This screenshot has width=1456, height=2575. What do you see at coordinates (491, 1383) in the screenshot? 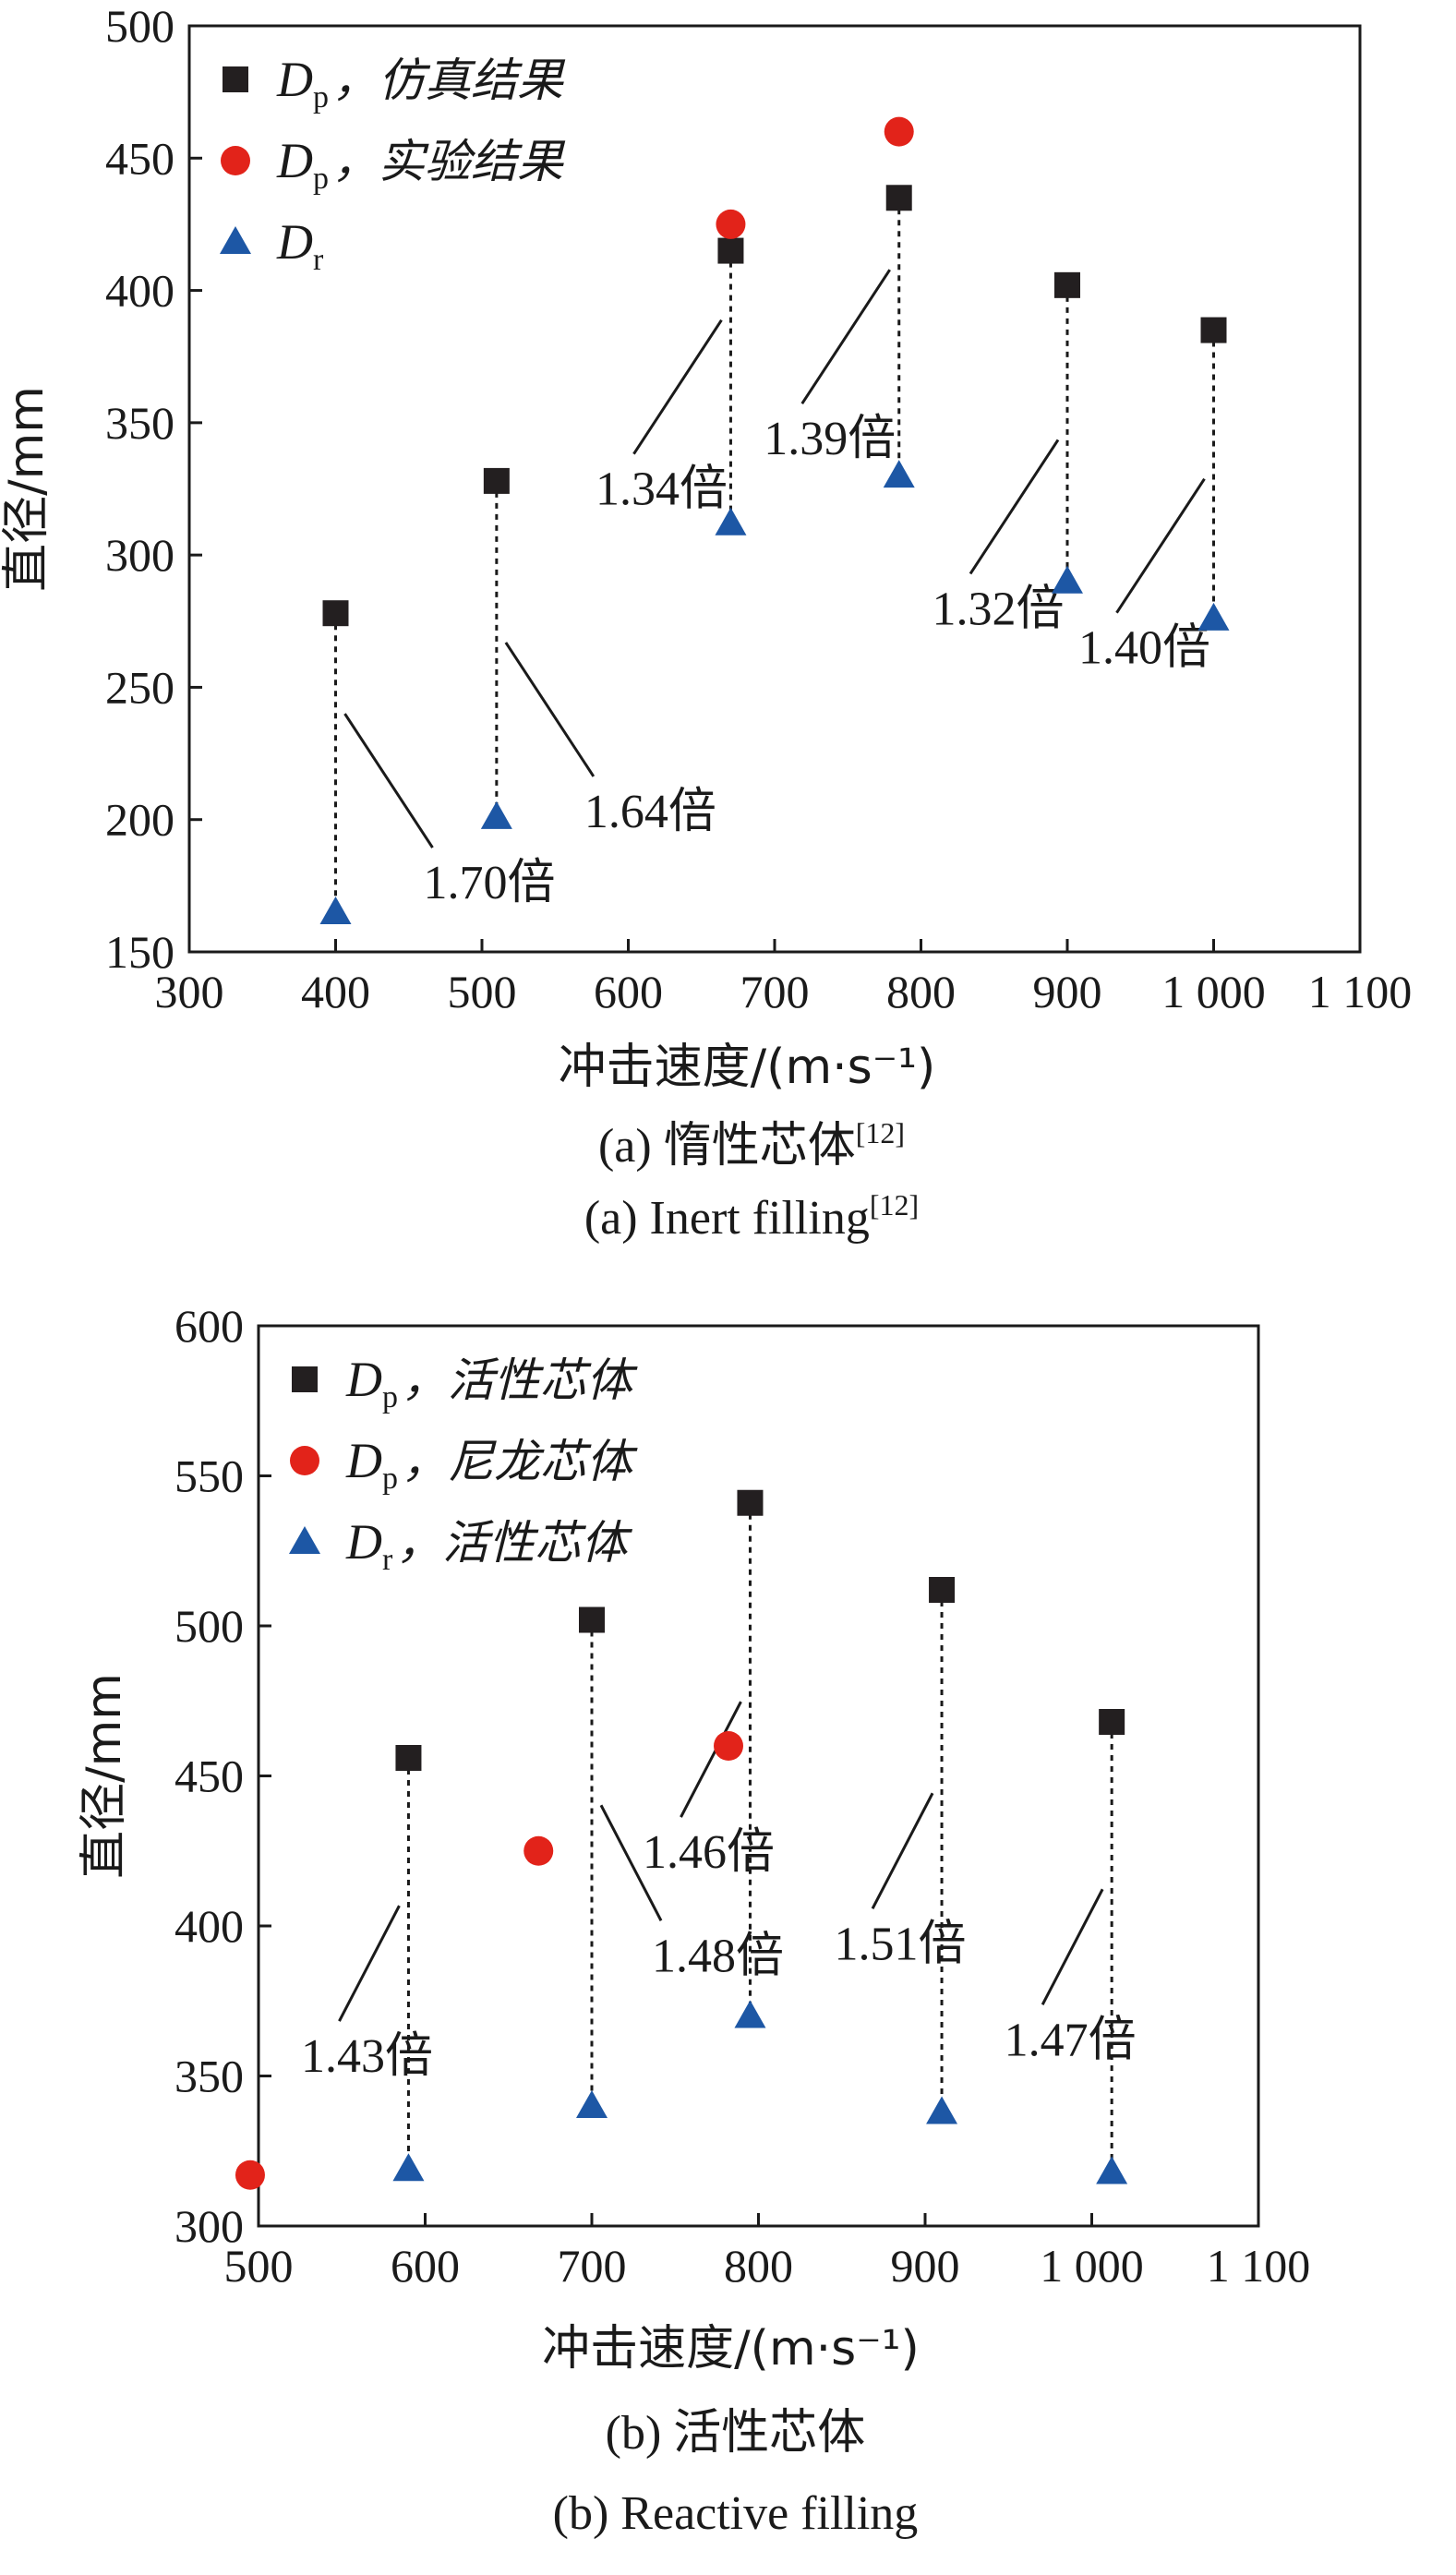
I see `legend-entry: Dp，活性芯体` at bounding box center [491, 1383].